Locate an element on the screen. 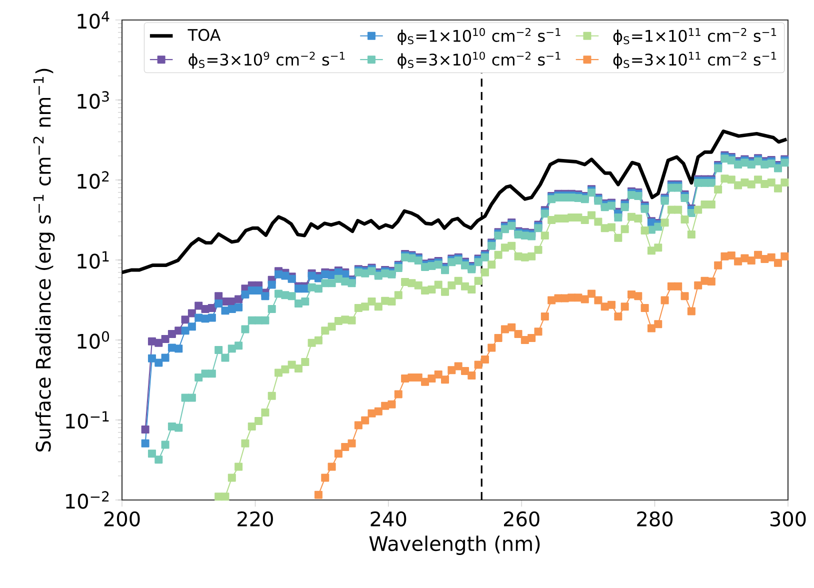 The image size is (814, 588). y-tick-label: 10$^{−2}$ is located at coordinates (87, 500).